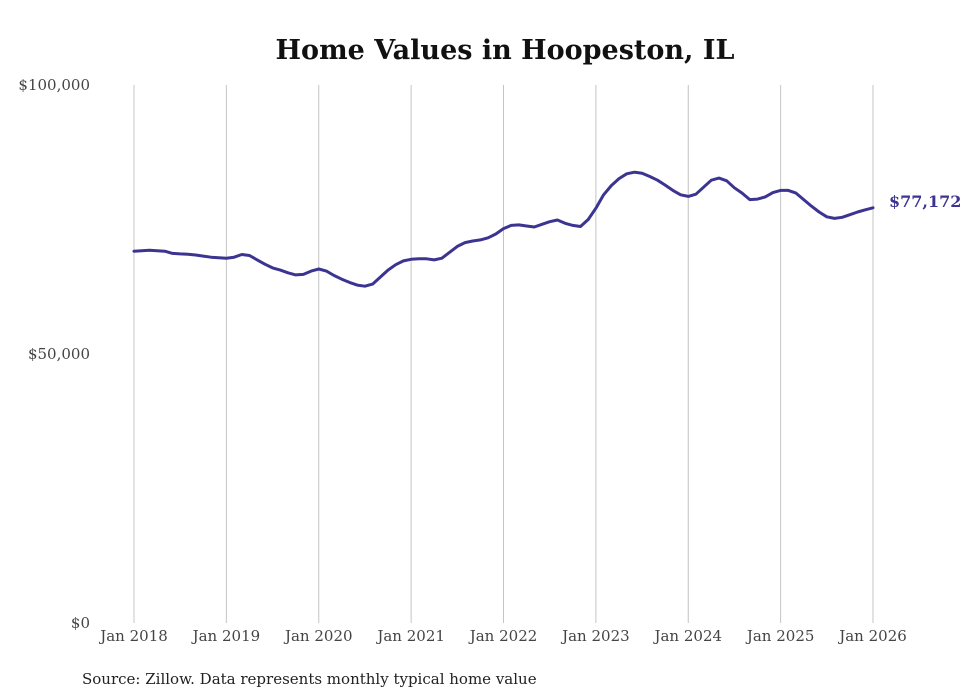 This screenshot has width=980, height=699. What do you see at coordinates (780, 636) in the screenshot?
I see `x-tick-label: Jan 2025` at bounding box center [780, 636].